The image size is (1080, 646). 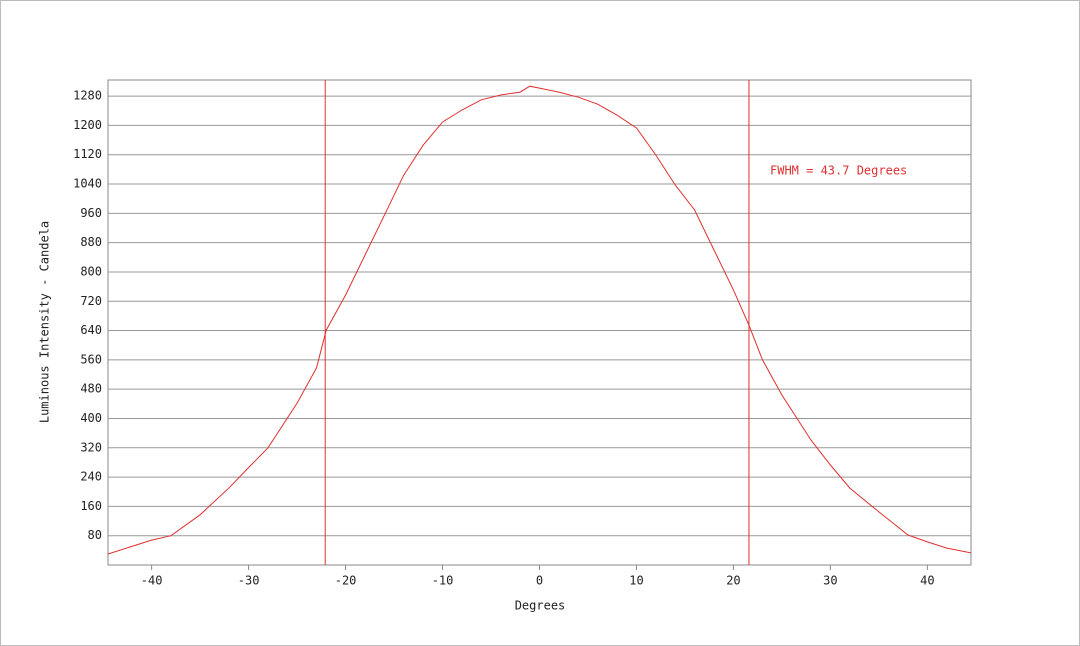 I want to click on y-tick-label: 80, so click(x=95, y=535).